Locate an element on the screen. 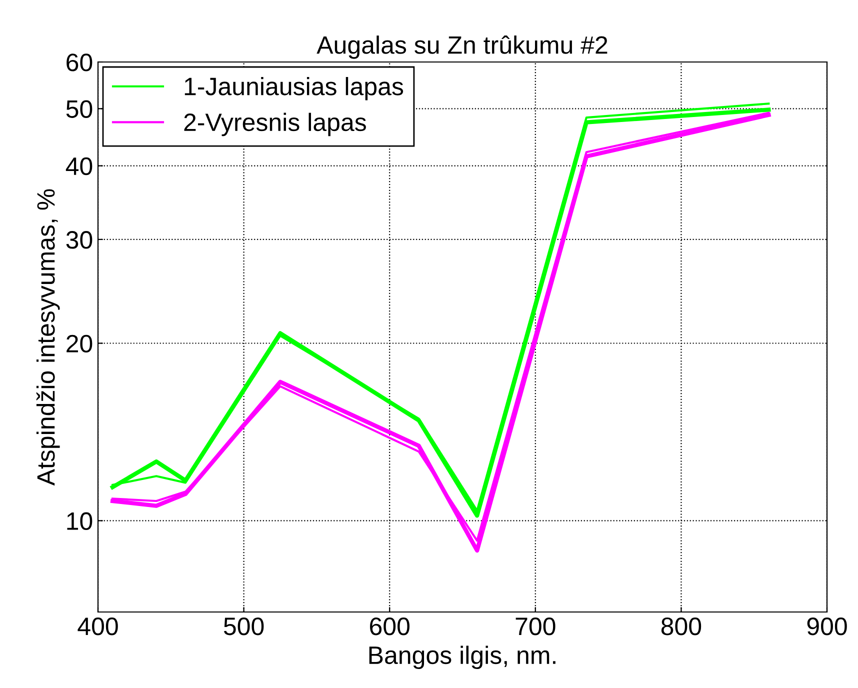 This screenshot has height=688, width=858. x-tick-label: 400 is located at coordinates (98, 627).